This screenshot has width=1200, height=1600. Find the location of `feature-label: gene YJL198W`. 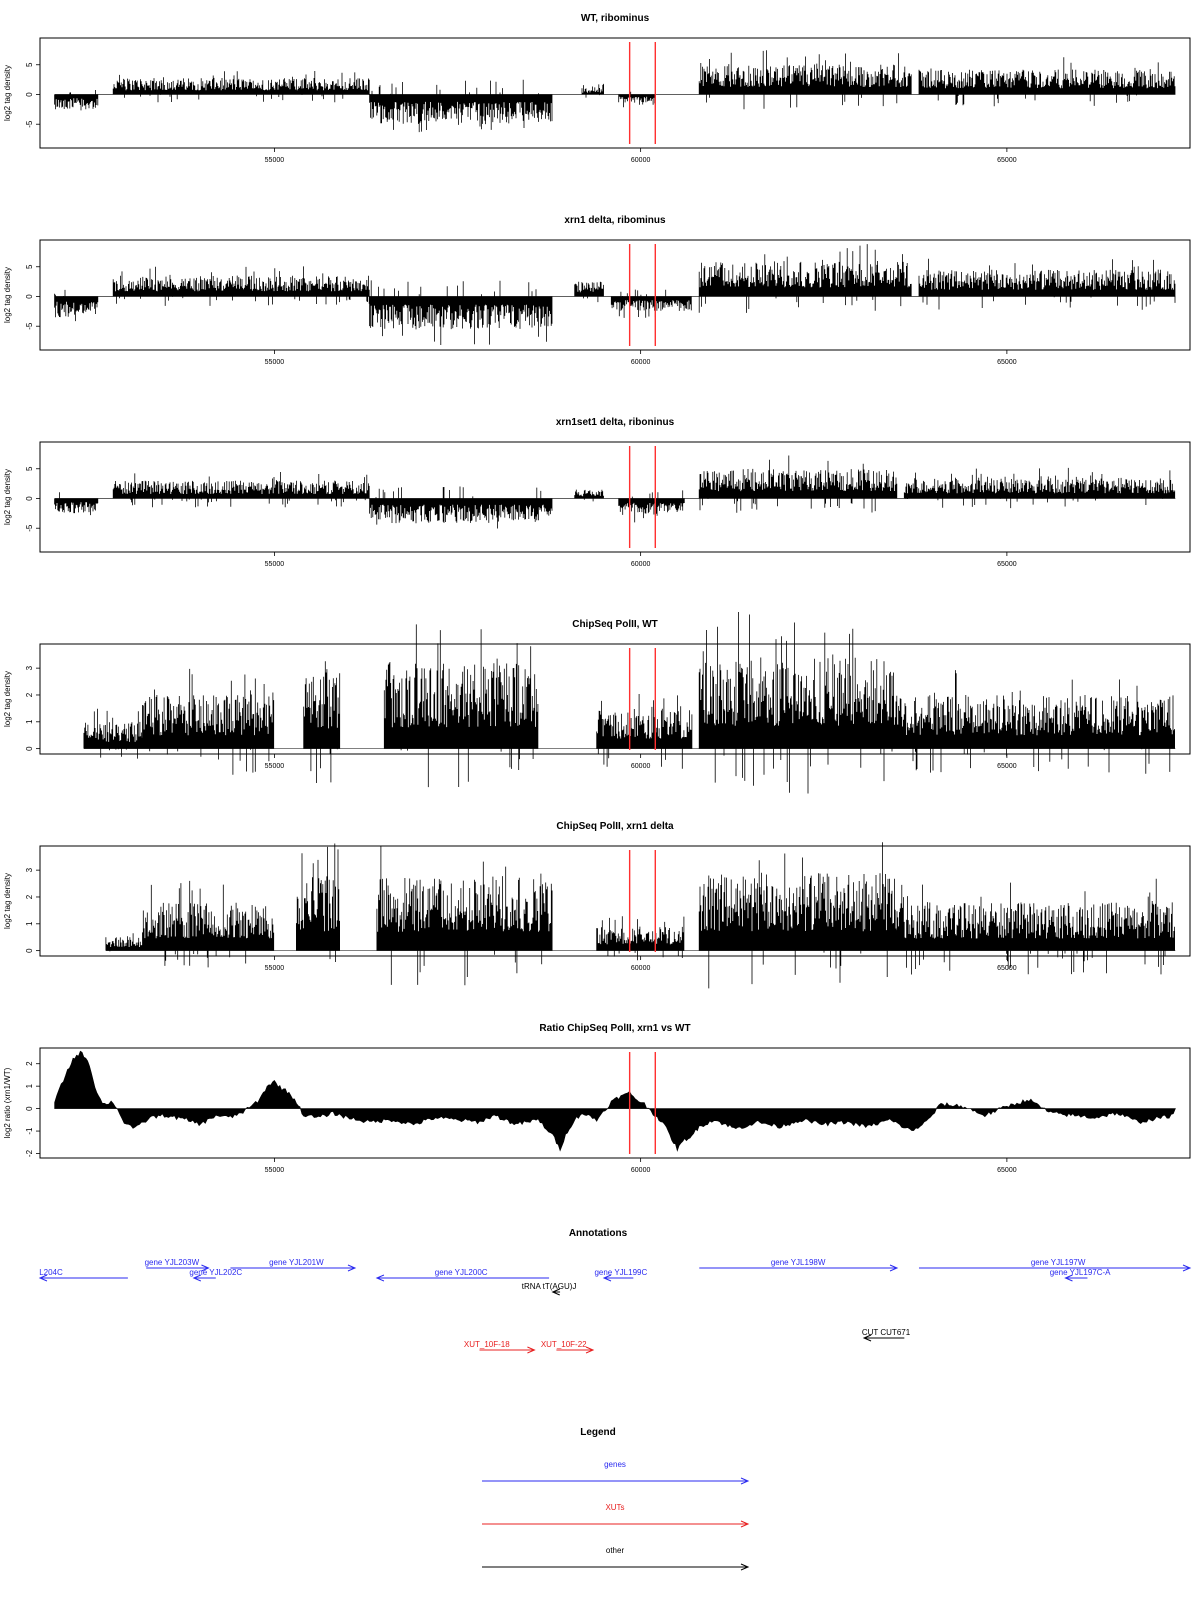

feature-label: gene YJL198W is located at coordinates (798, 1262).